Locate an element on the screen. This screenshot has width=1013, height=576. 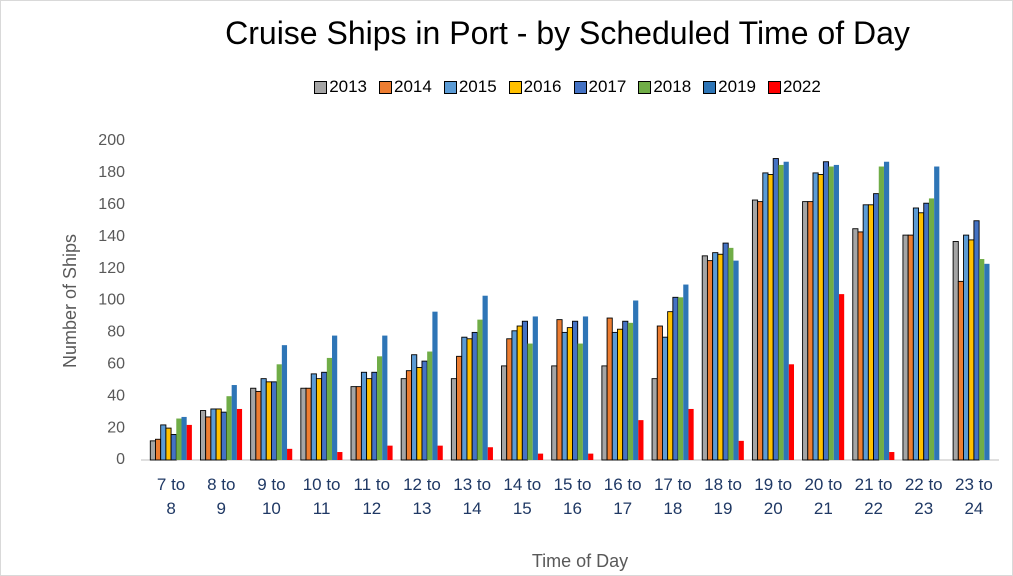
y-tick-label: 160 is located at coordinates (111, 204).